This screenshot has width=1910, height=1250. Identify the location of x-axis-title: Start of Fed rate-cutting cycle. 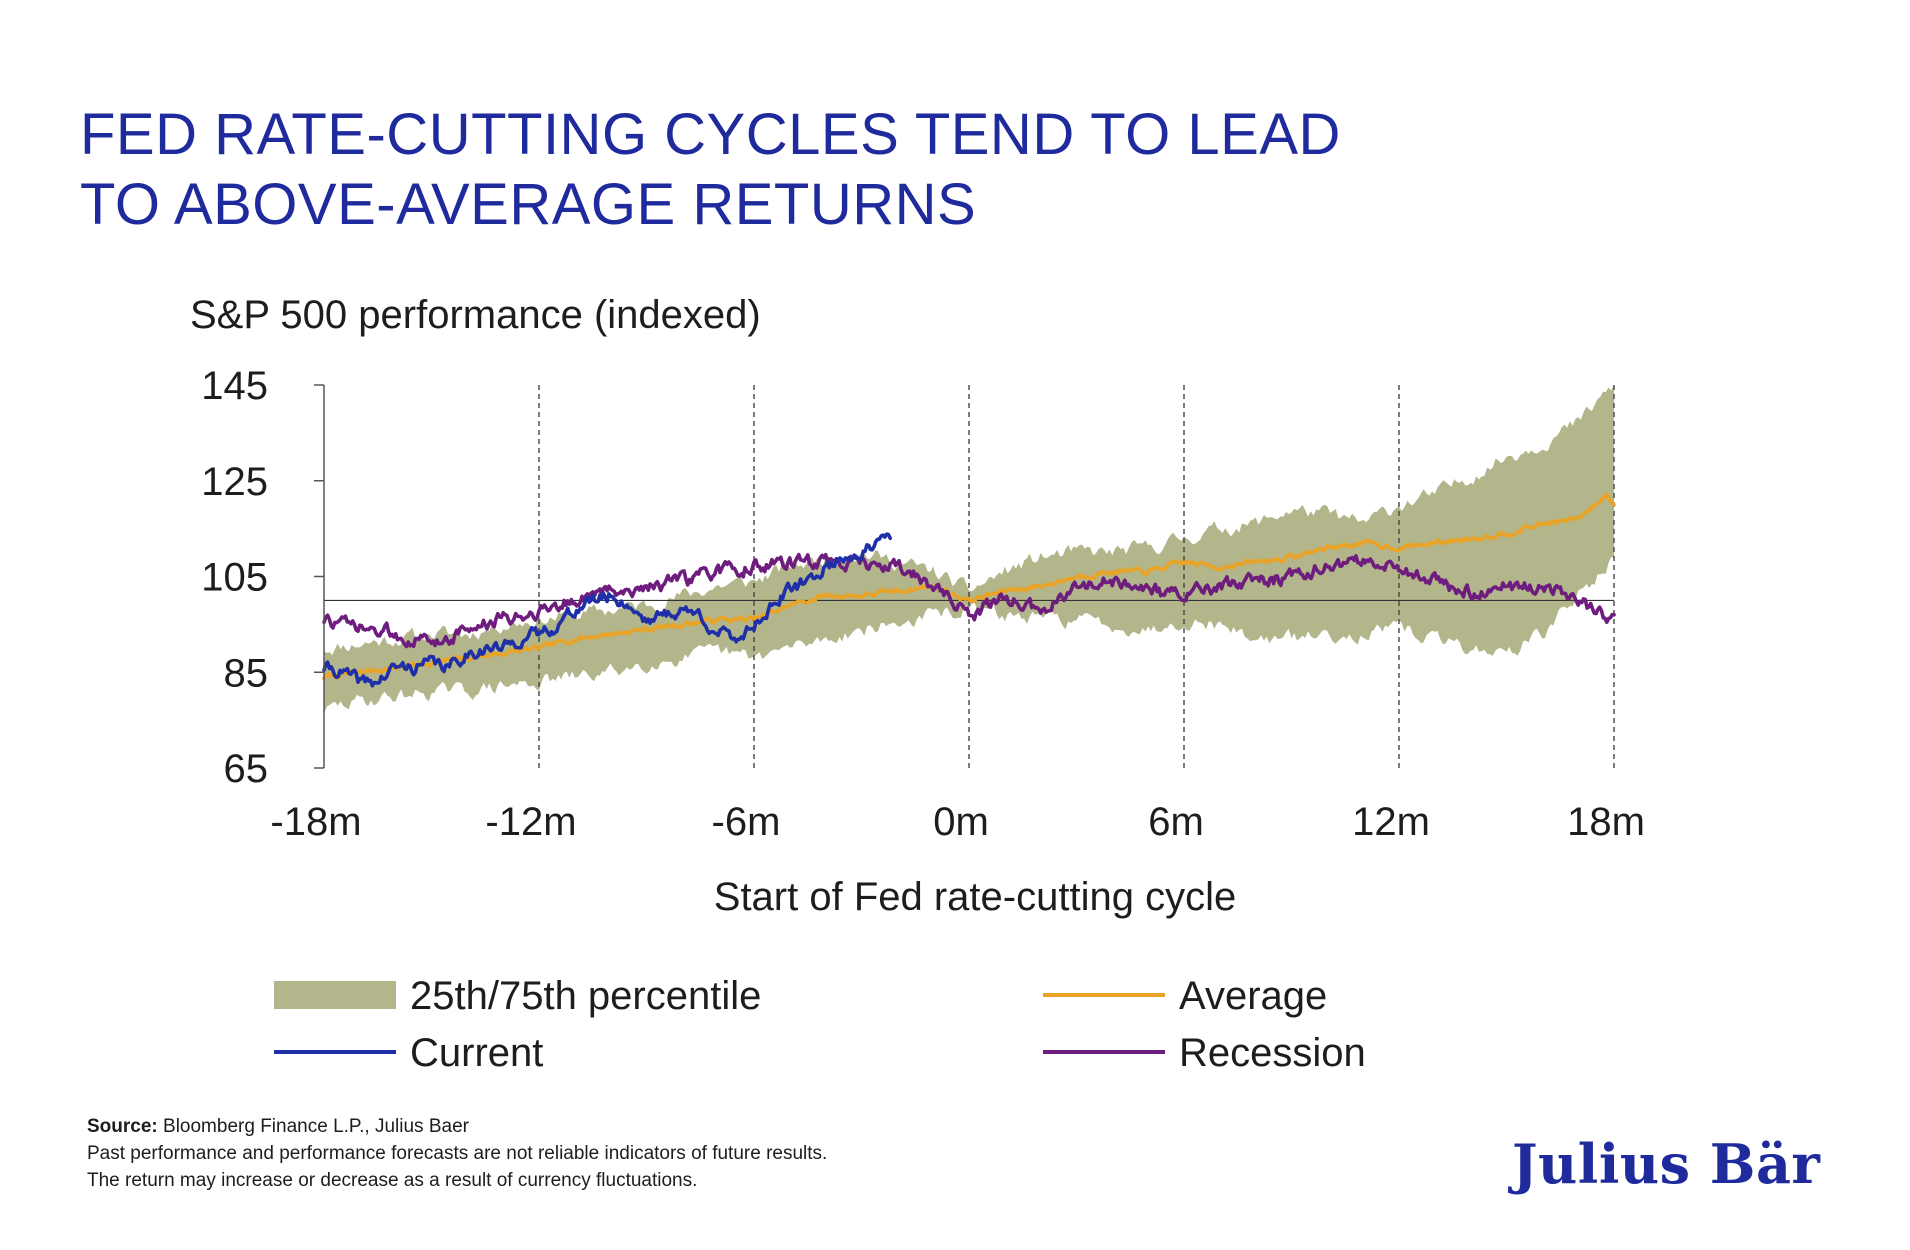
(975, 897).